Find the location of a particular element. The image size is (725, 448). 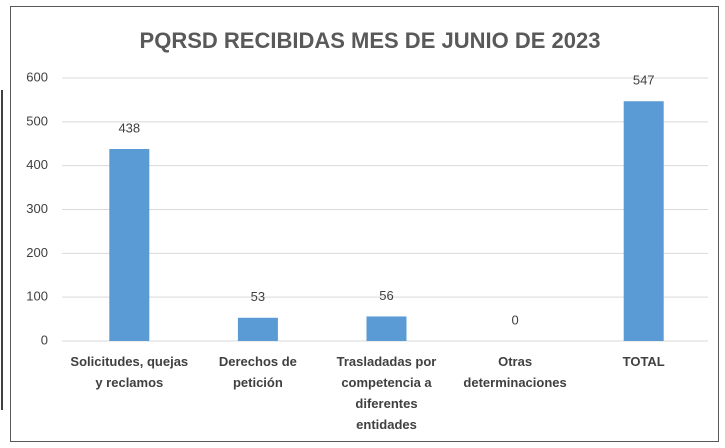

data-label: 0 is located at coordinates (514, 319).